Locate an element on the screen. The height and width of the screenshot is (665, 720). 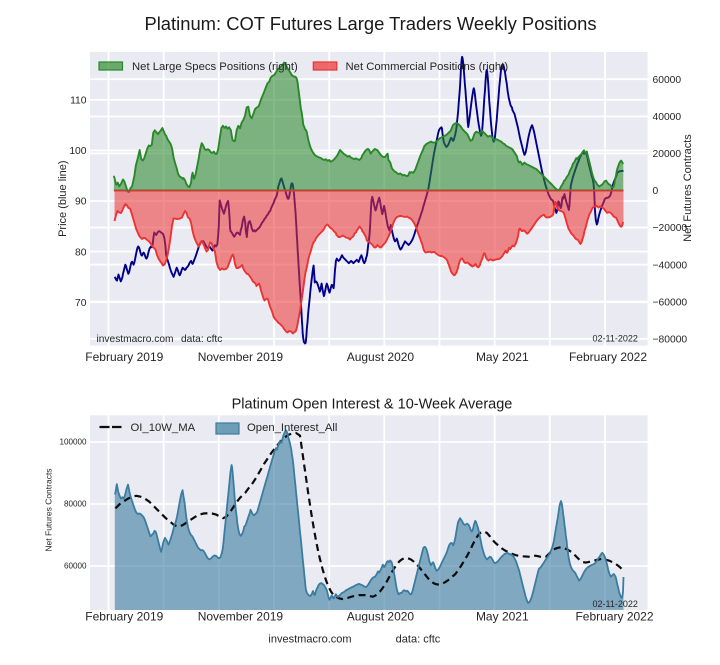
svg-text: 100000 is located at coordinates (73, 442).